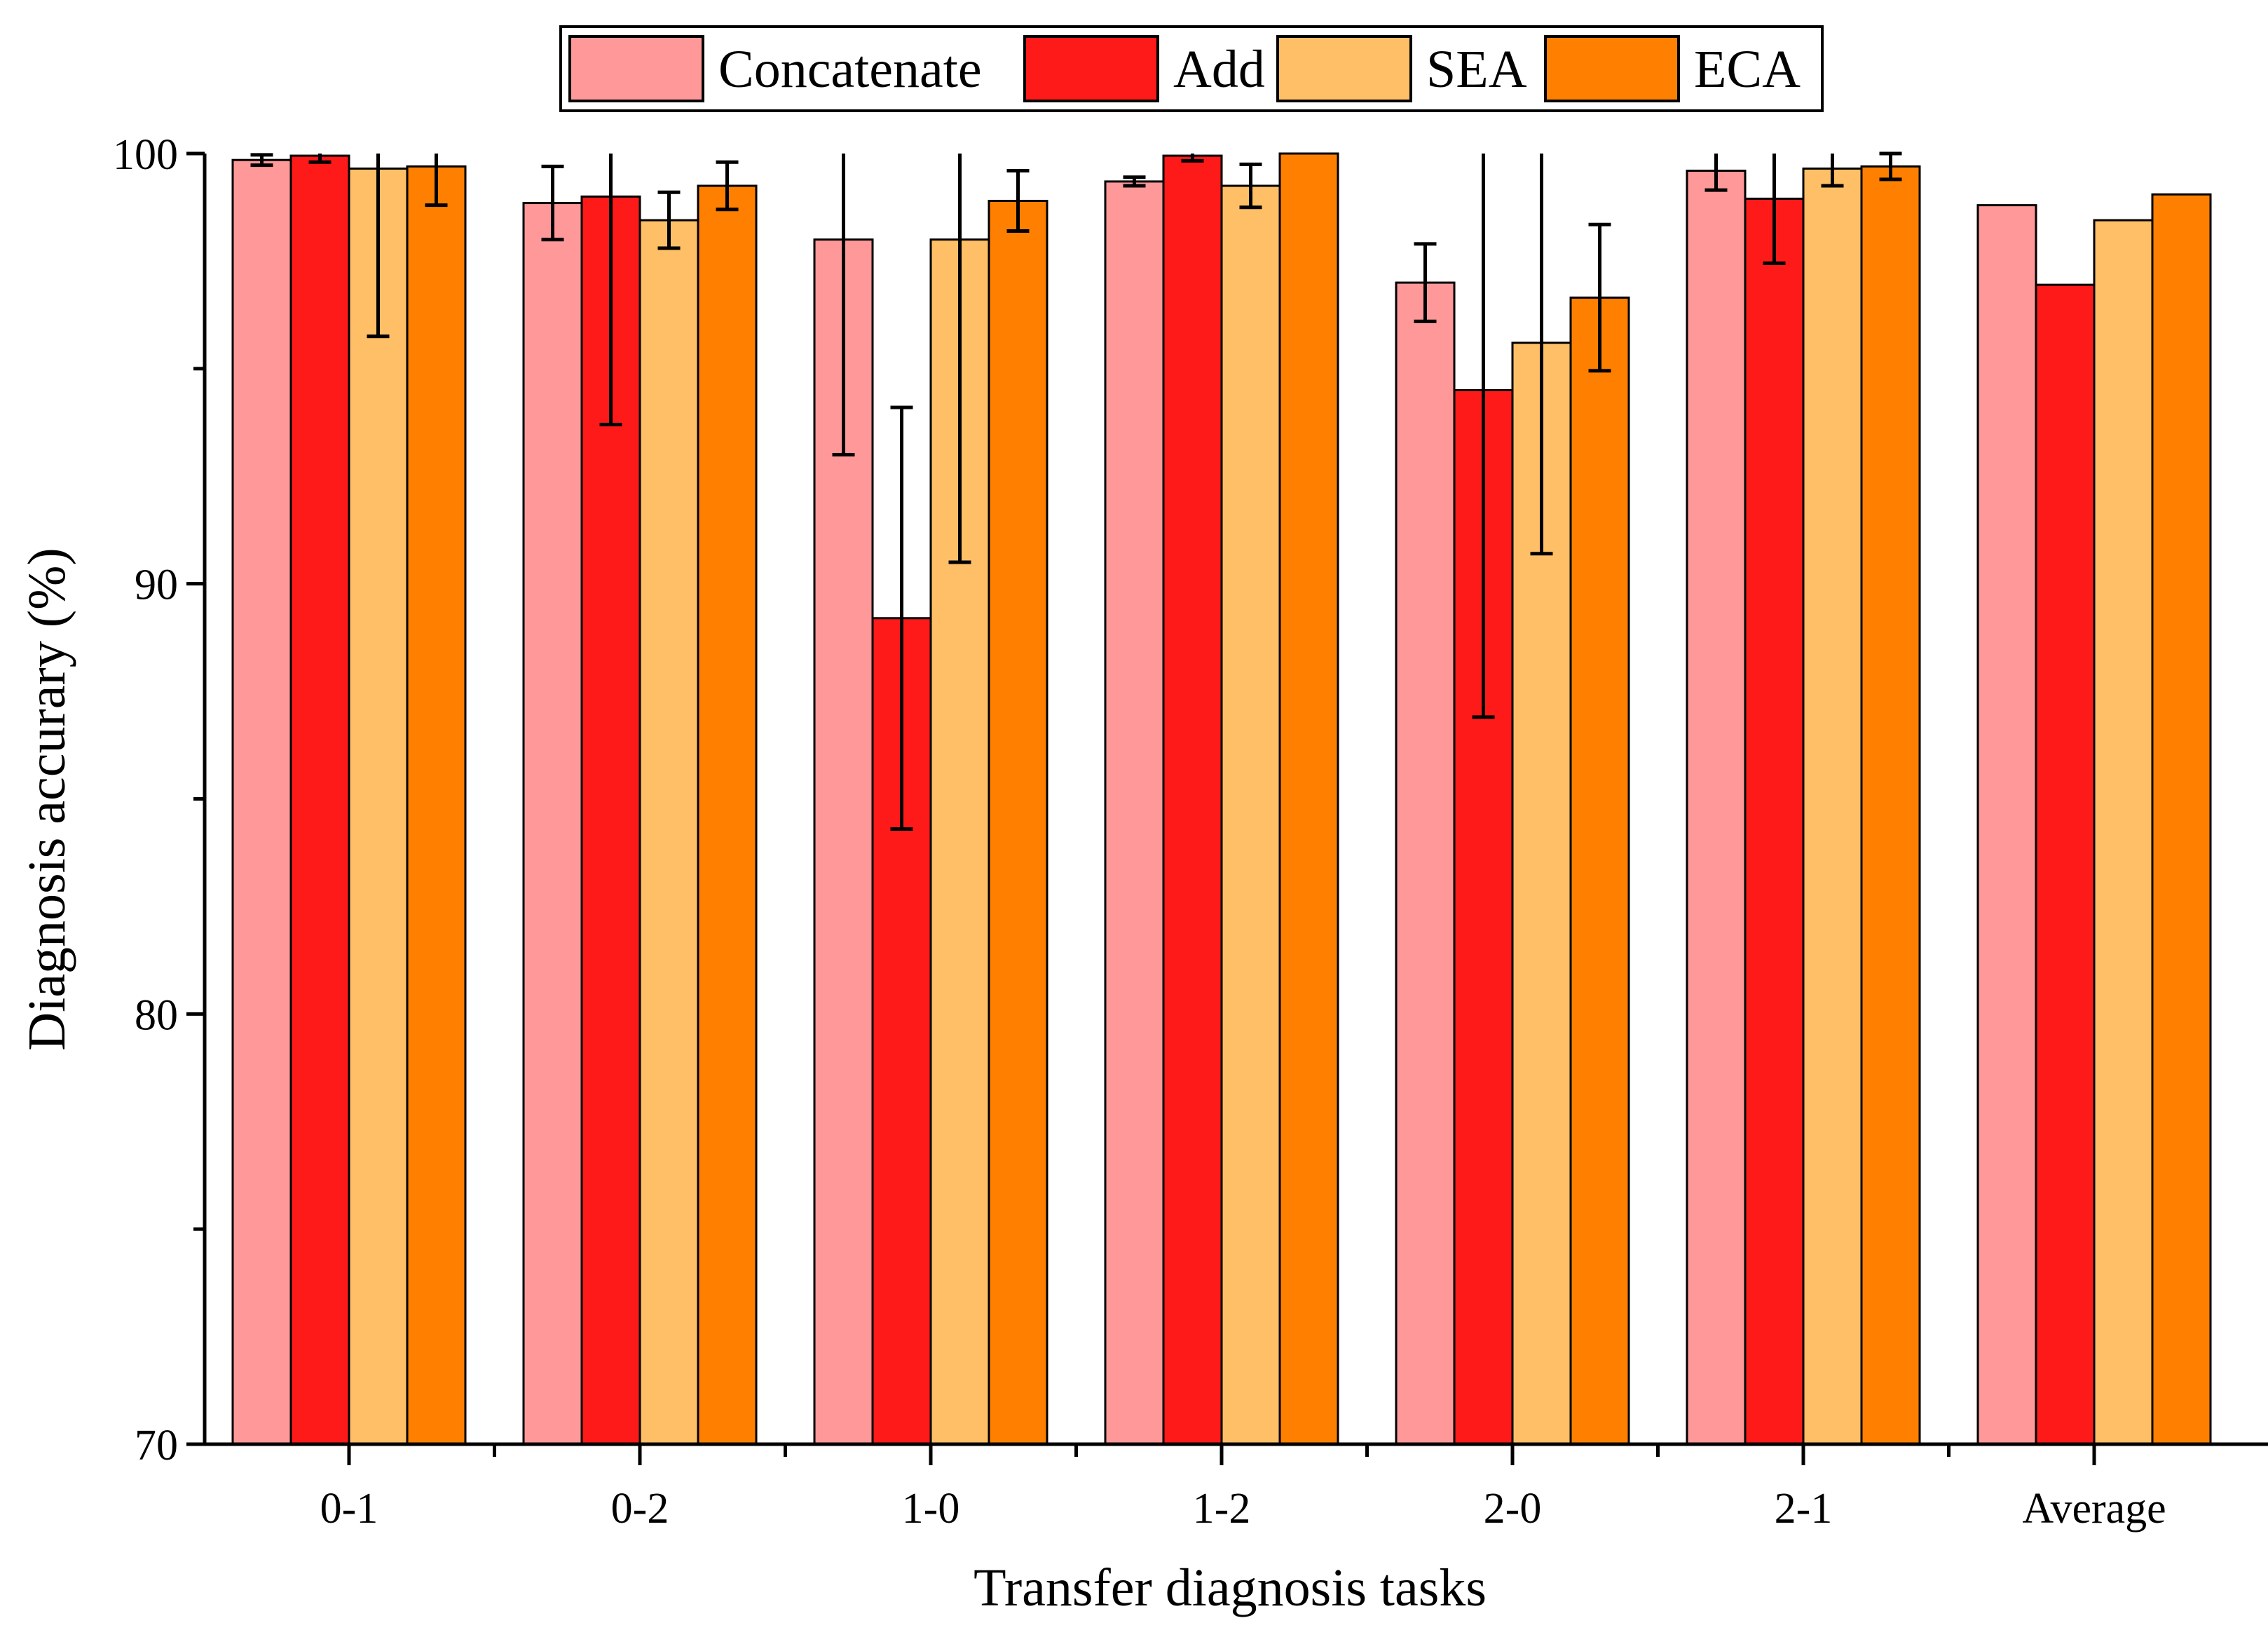  Describe the element at coordinates (2066, 864) in the screenshot. I see `bar-add-average` at that location.